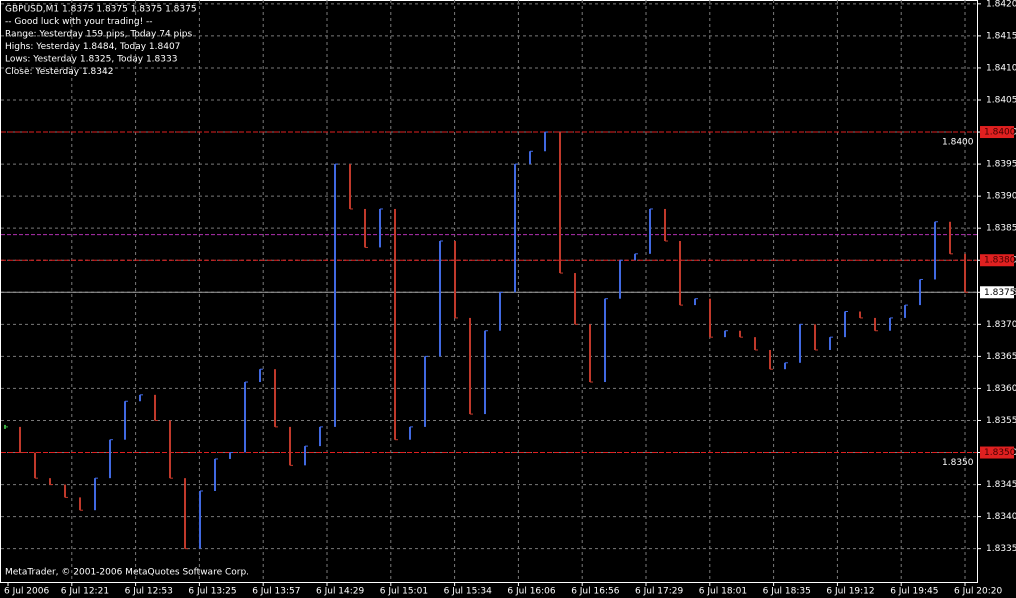  What do you see at coordinates (59, 72) in the screenshot?
I see `info-line: Close: Yesterday 1.8342` at bounding box center [59, 72].